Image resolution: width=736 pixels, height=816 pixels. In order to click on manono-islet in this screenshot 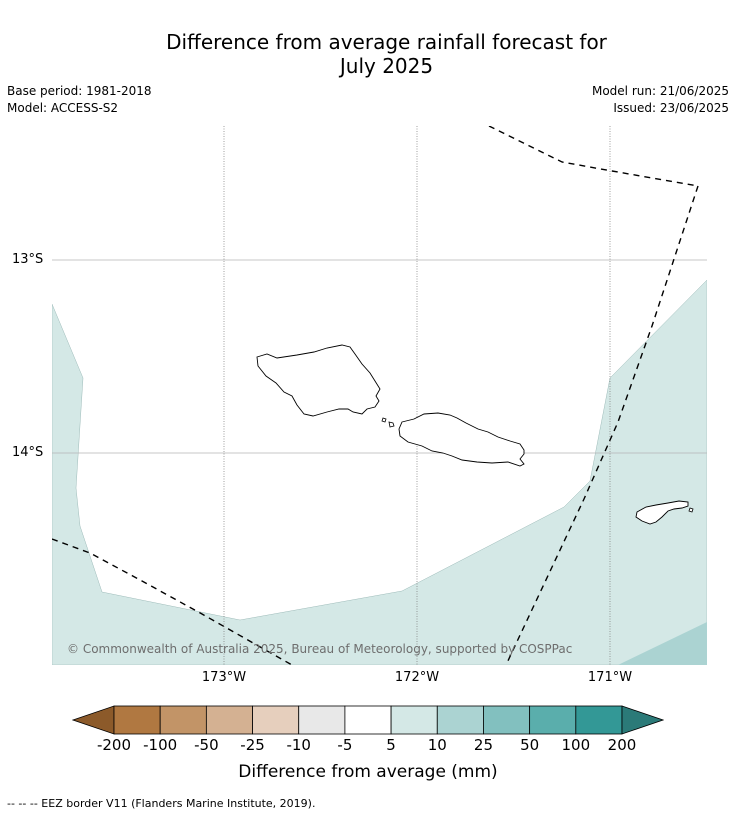, I will do `click(391, 424)`.